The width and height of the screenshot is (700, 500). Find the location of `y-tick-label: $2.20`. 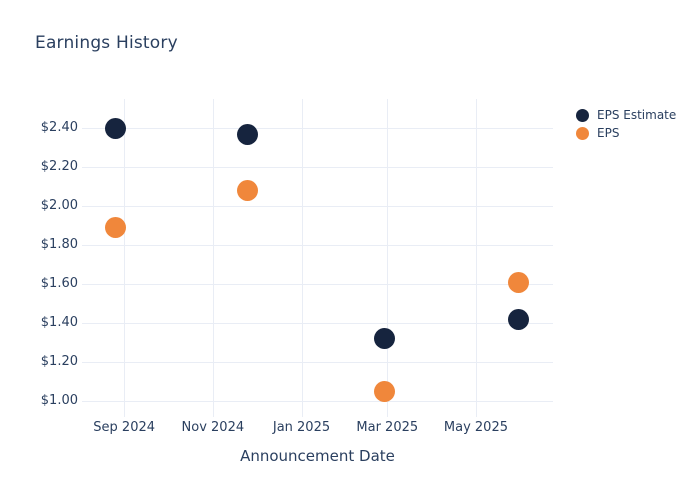

y-tick-label: $2.20 is located at coordinates (59, 167).